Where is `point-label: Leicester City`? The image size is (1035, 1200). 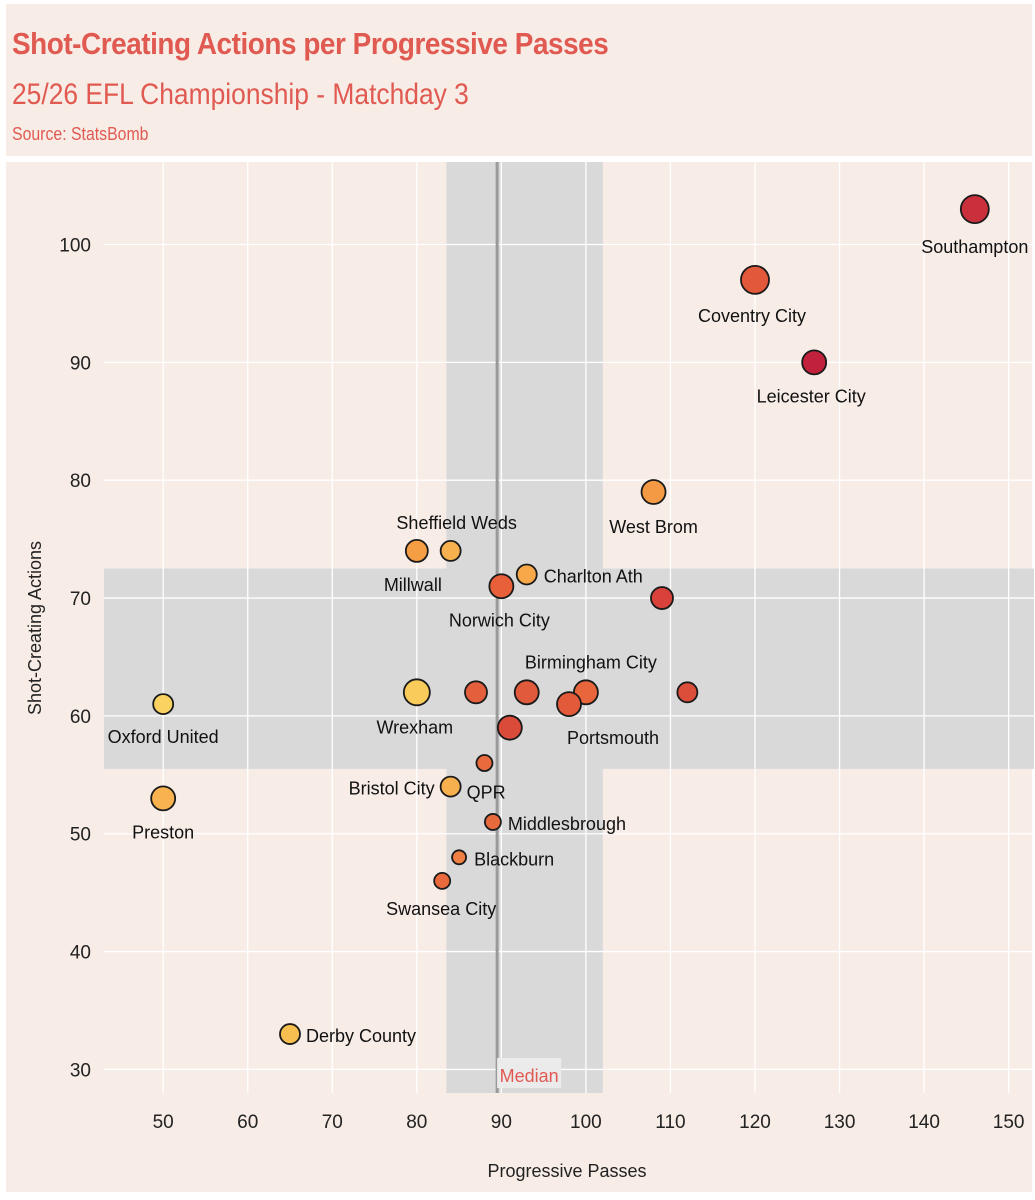 point-label: Leicester City is located at coordinates (811, 396).